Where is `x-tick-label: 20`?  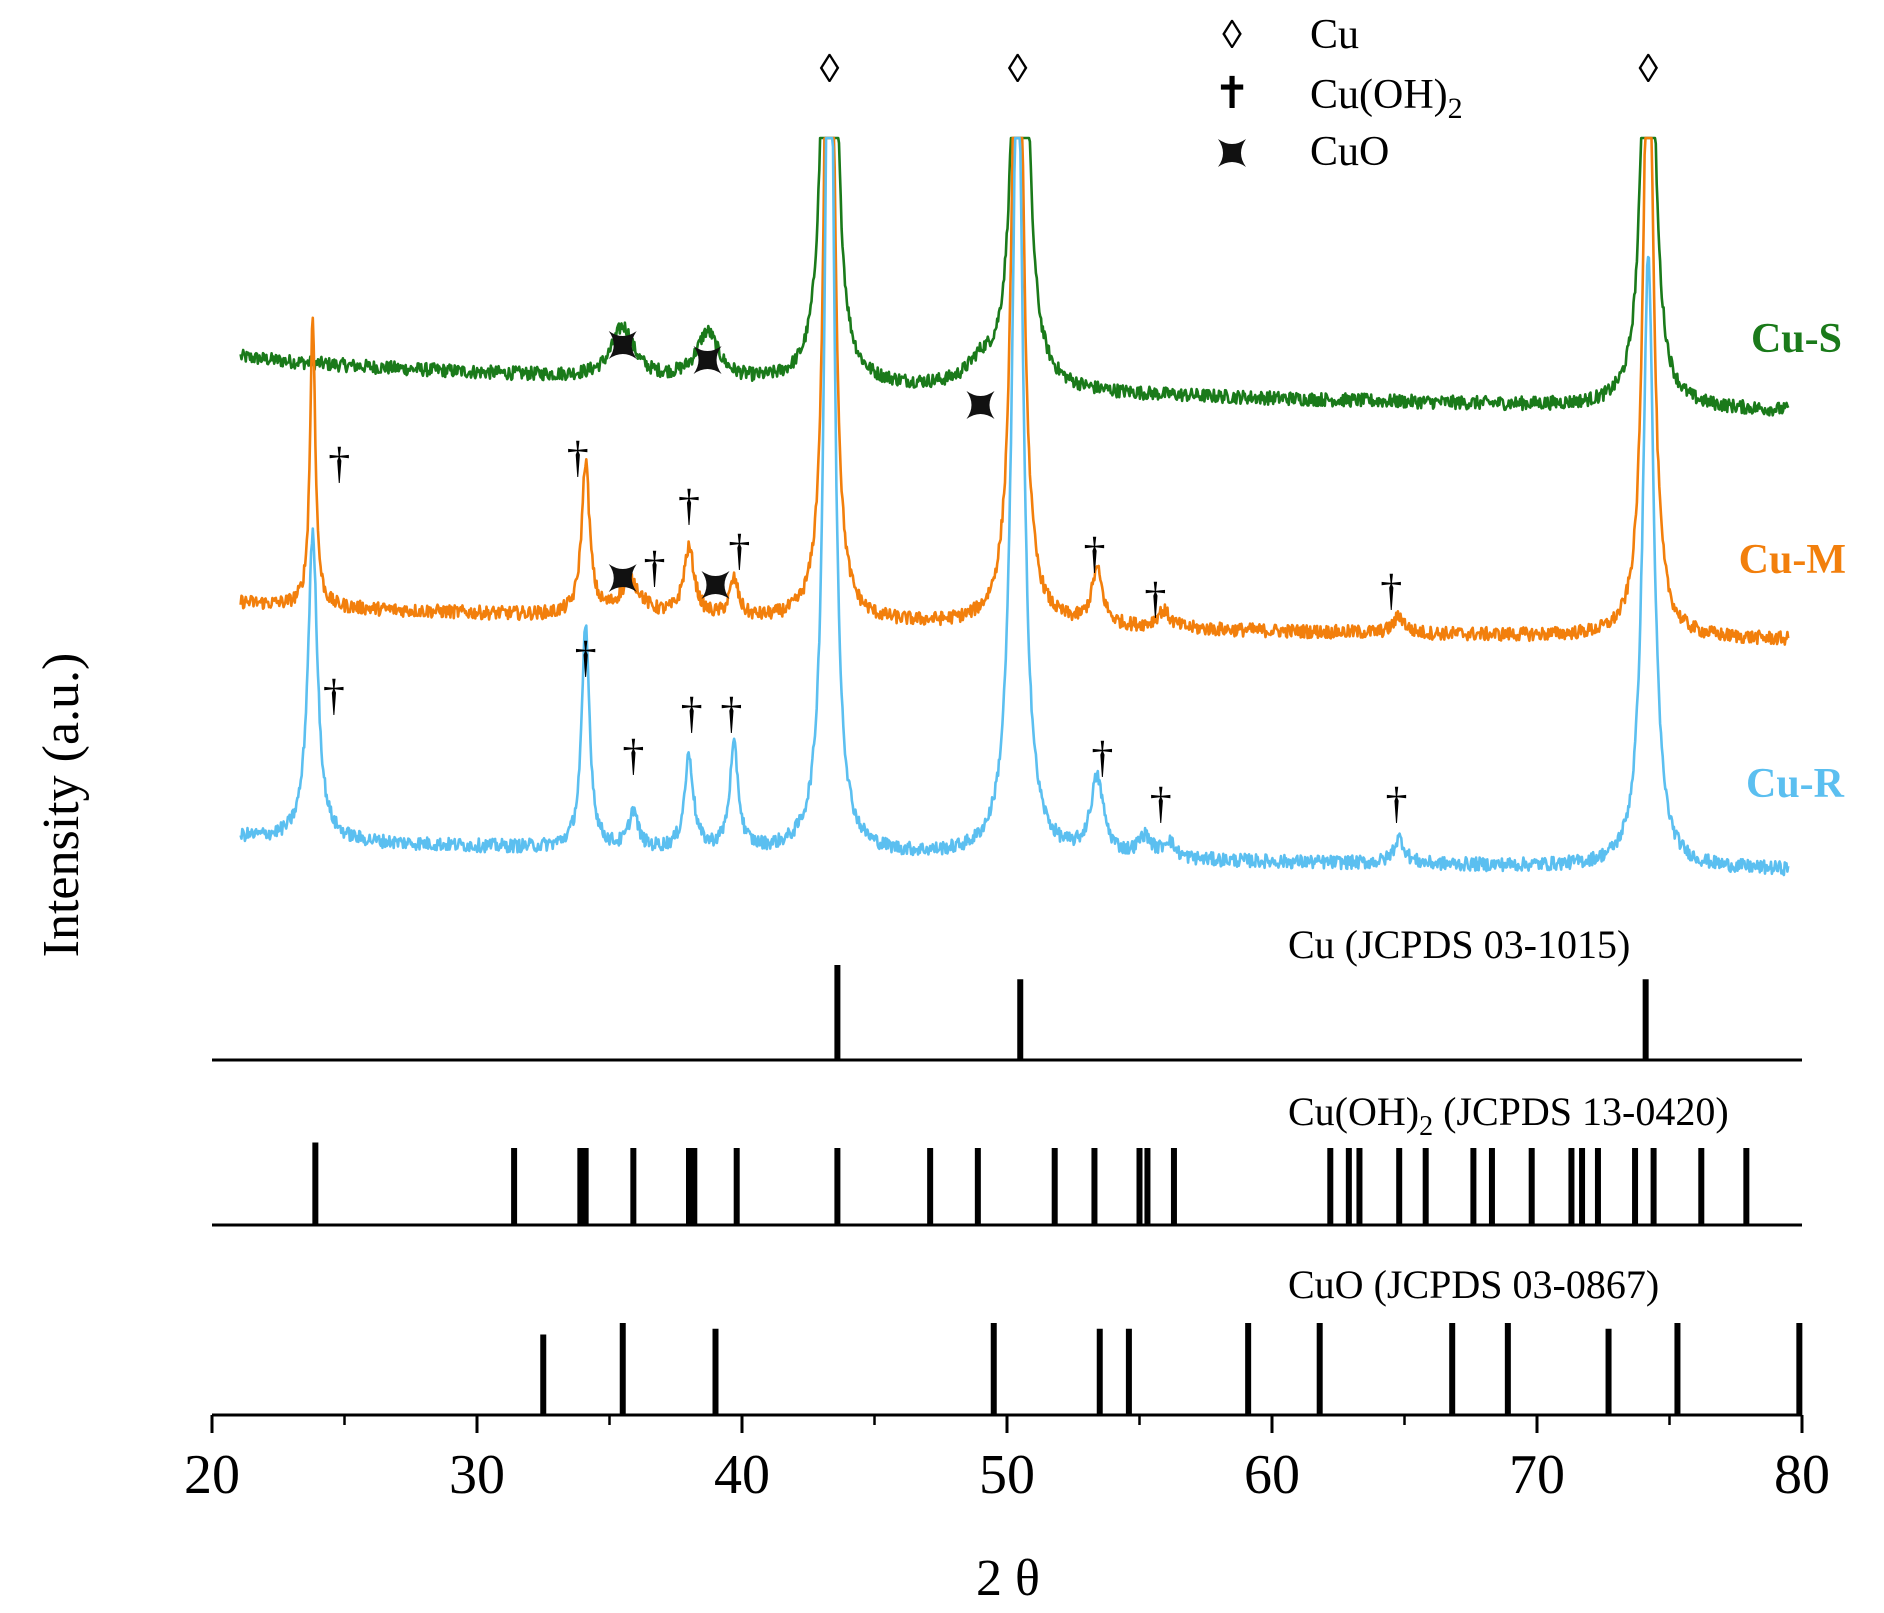 x-tick-label: 20 is located at coordinates (212, 1475).